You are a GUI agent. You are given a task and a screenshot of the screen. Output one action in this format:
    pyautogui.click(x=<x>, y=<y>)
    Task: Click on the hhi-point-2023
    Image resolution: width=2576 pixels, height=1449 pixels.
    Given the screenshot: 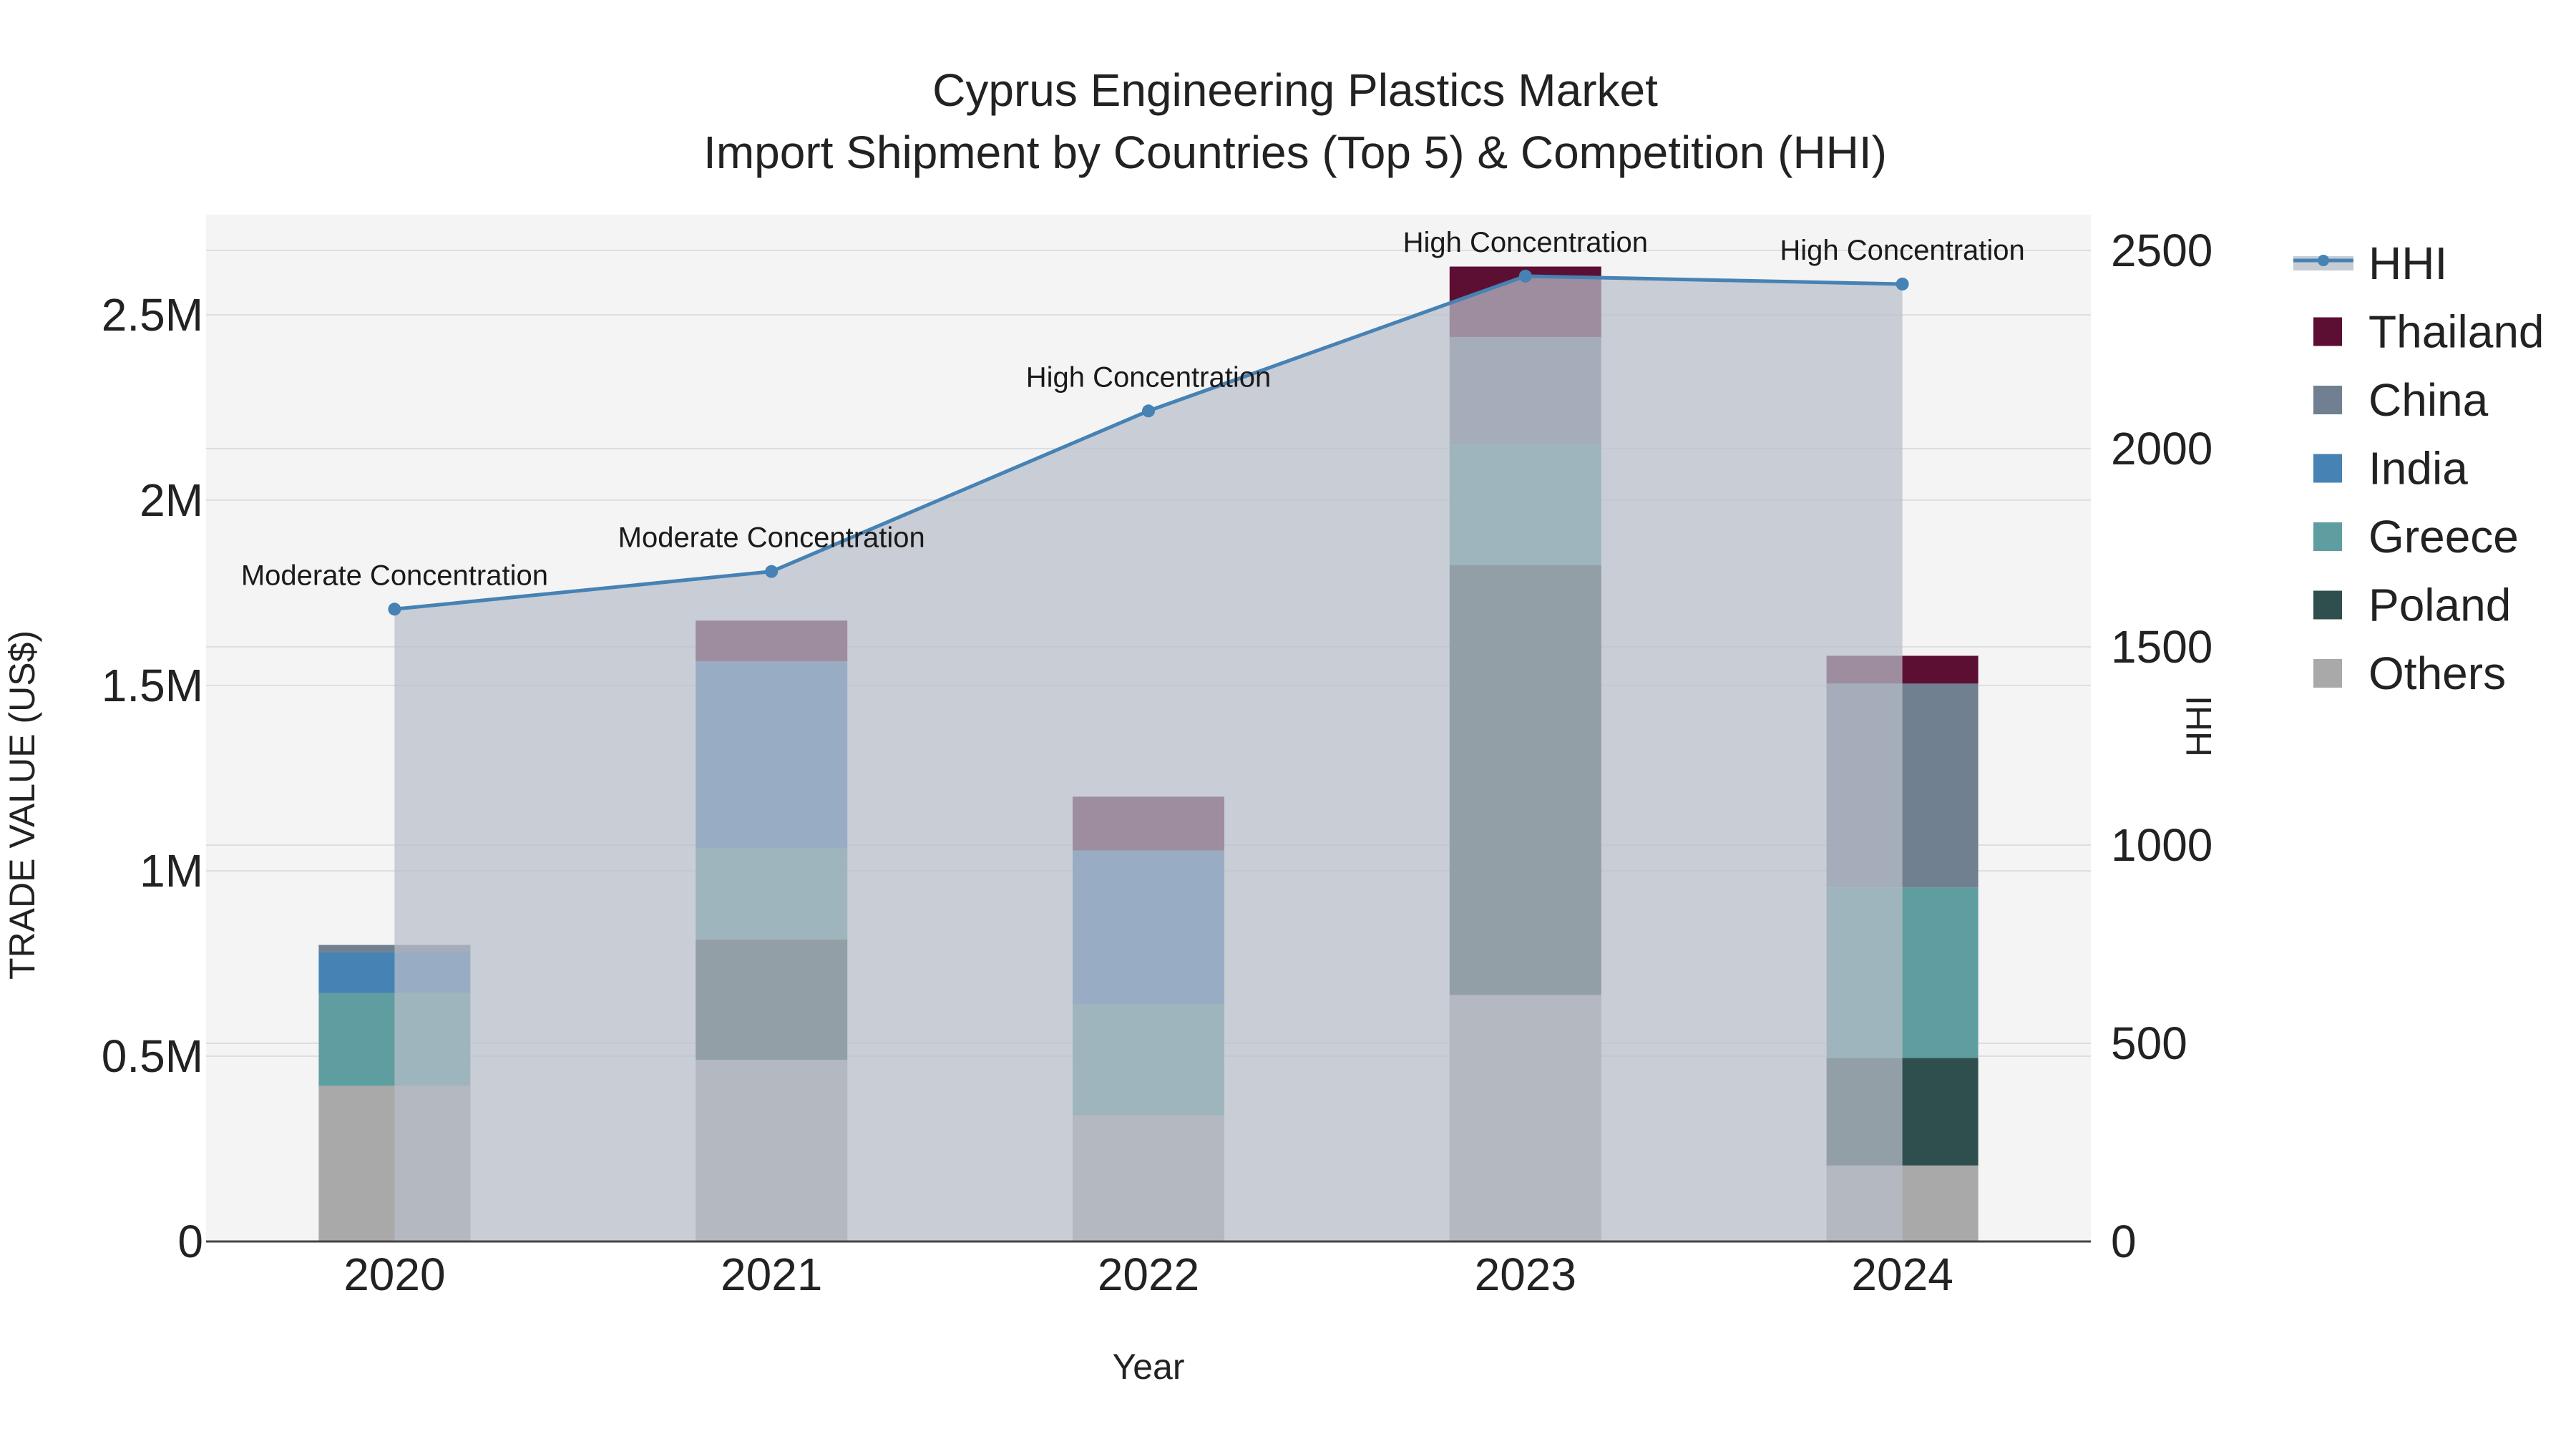 What is the action you would take?
    pyautogui.click(x=1525, y=276)
    